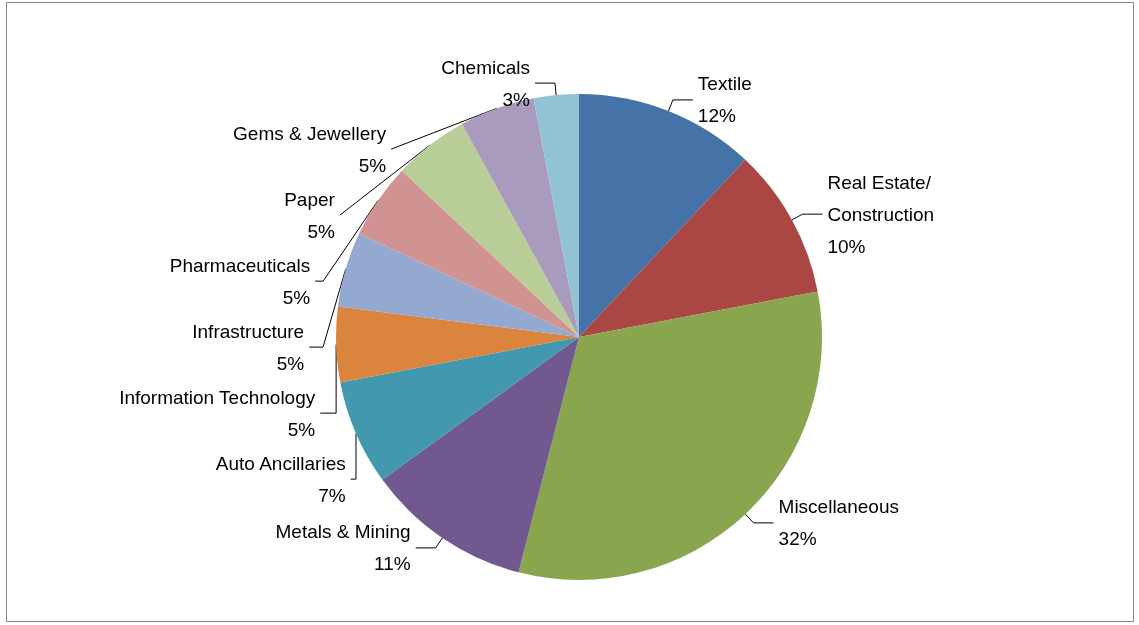 This screenshot has height=625, width=1139. Describe the element at coordinates (516, 99) in the screenshot. I see `data-label: 3%` at that location.